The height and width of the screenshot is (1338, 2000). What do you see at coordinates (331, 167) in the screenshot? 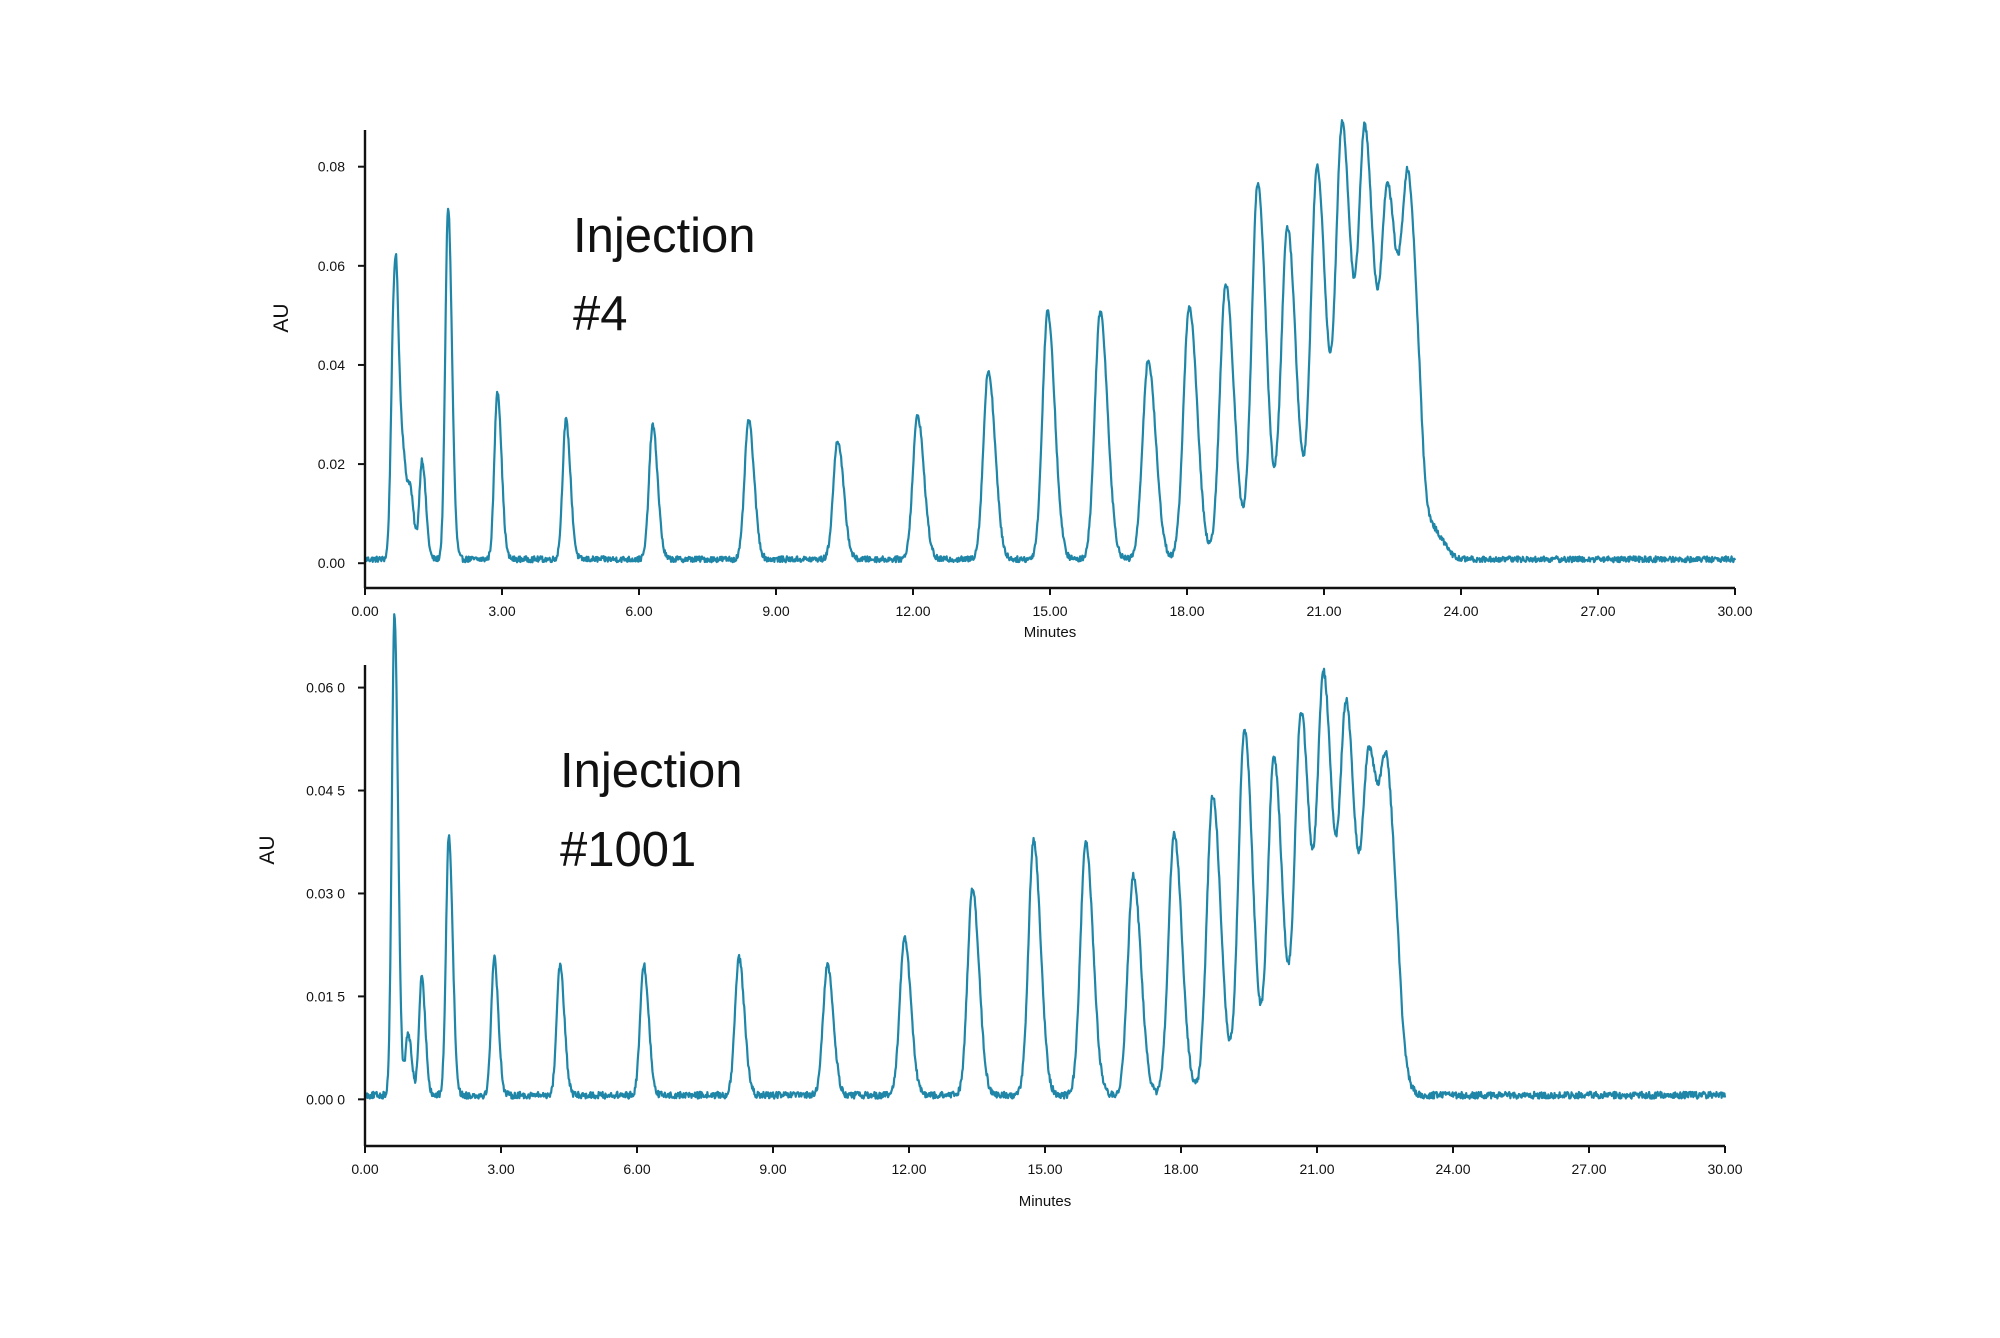
I see `y-tick-label: 0.08` at bounding box center [331, 167].